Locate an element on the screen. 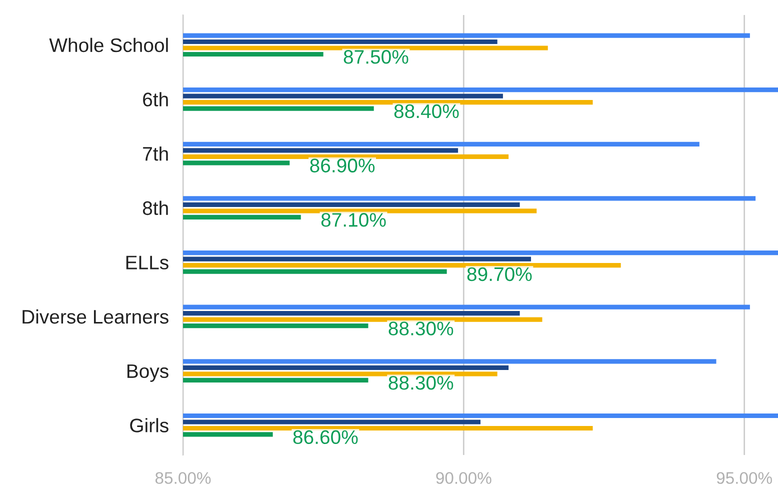 This screenshot has height=500, width=778. y-tick-label: Boys is located at coordinates (147, 373).